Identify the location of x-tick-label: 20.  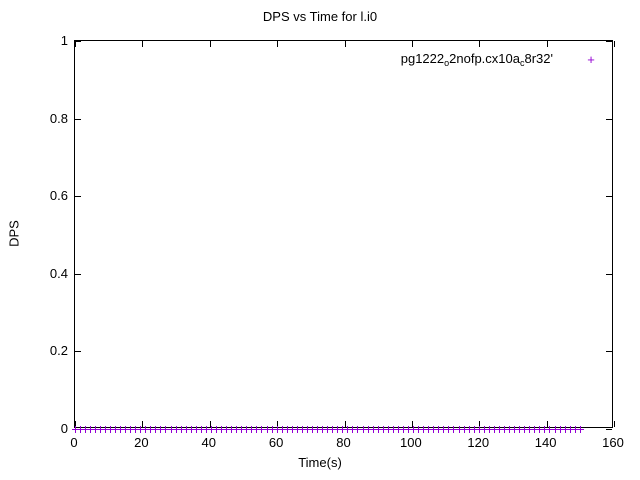
(141, 442).